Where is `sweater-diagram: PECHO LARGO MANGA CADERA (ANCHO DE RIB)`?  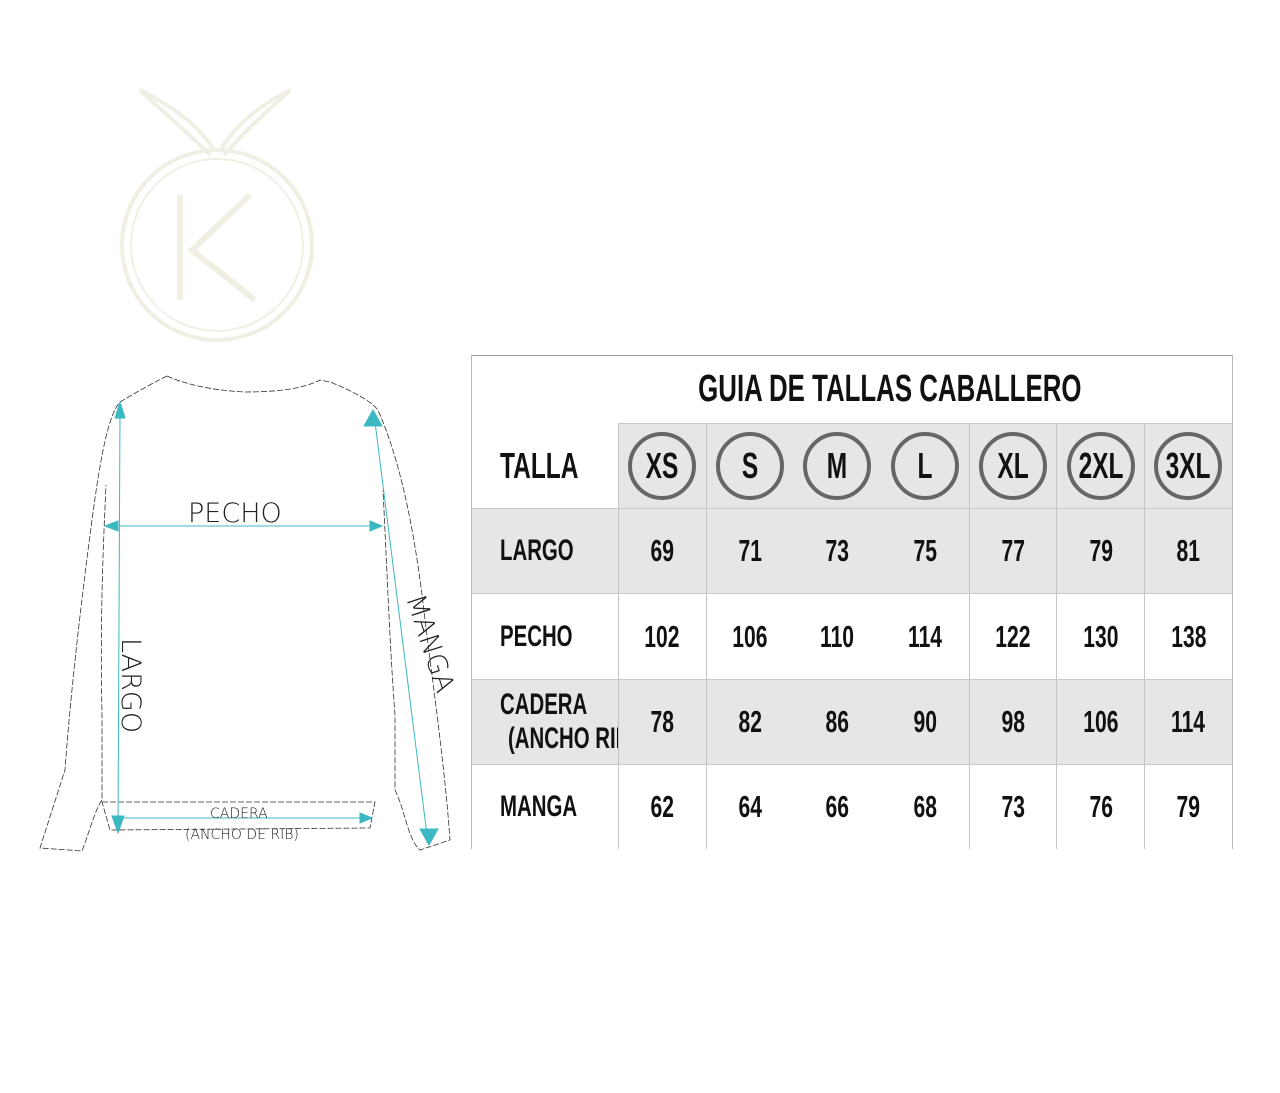 sweater-diagram: PECHO LARGO MANGA CADERA (ANCHO DE RIB) is located at coordinates (249, 613).